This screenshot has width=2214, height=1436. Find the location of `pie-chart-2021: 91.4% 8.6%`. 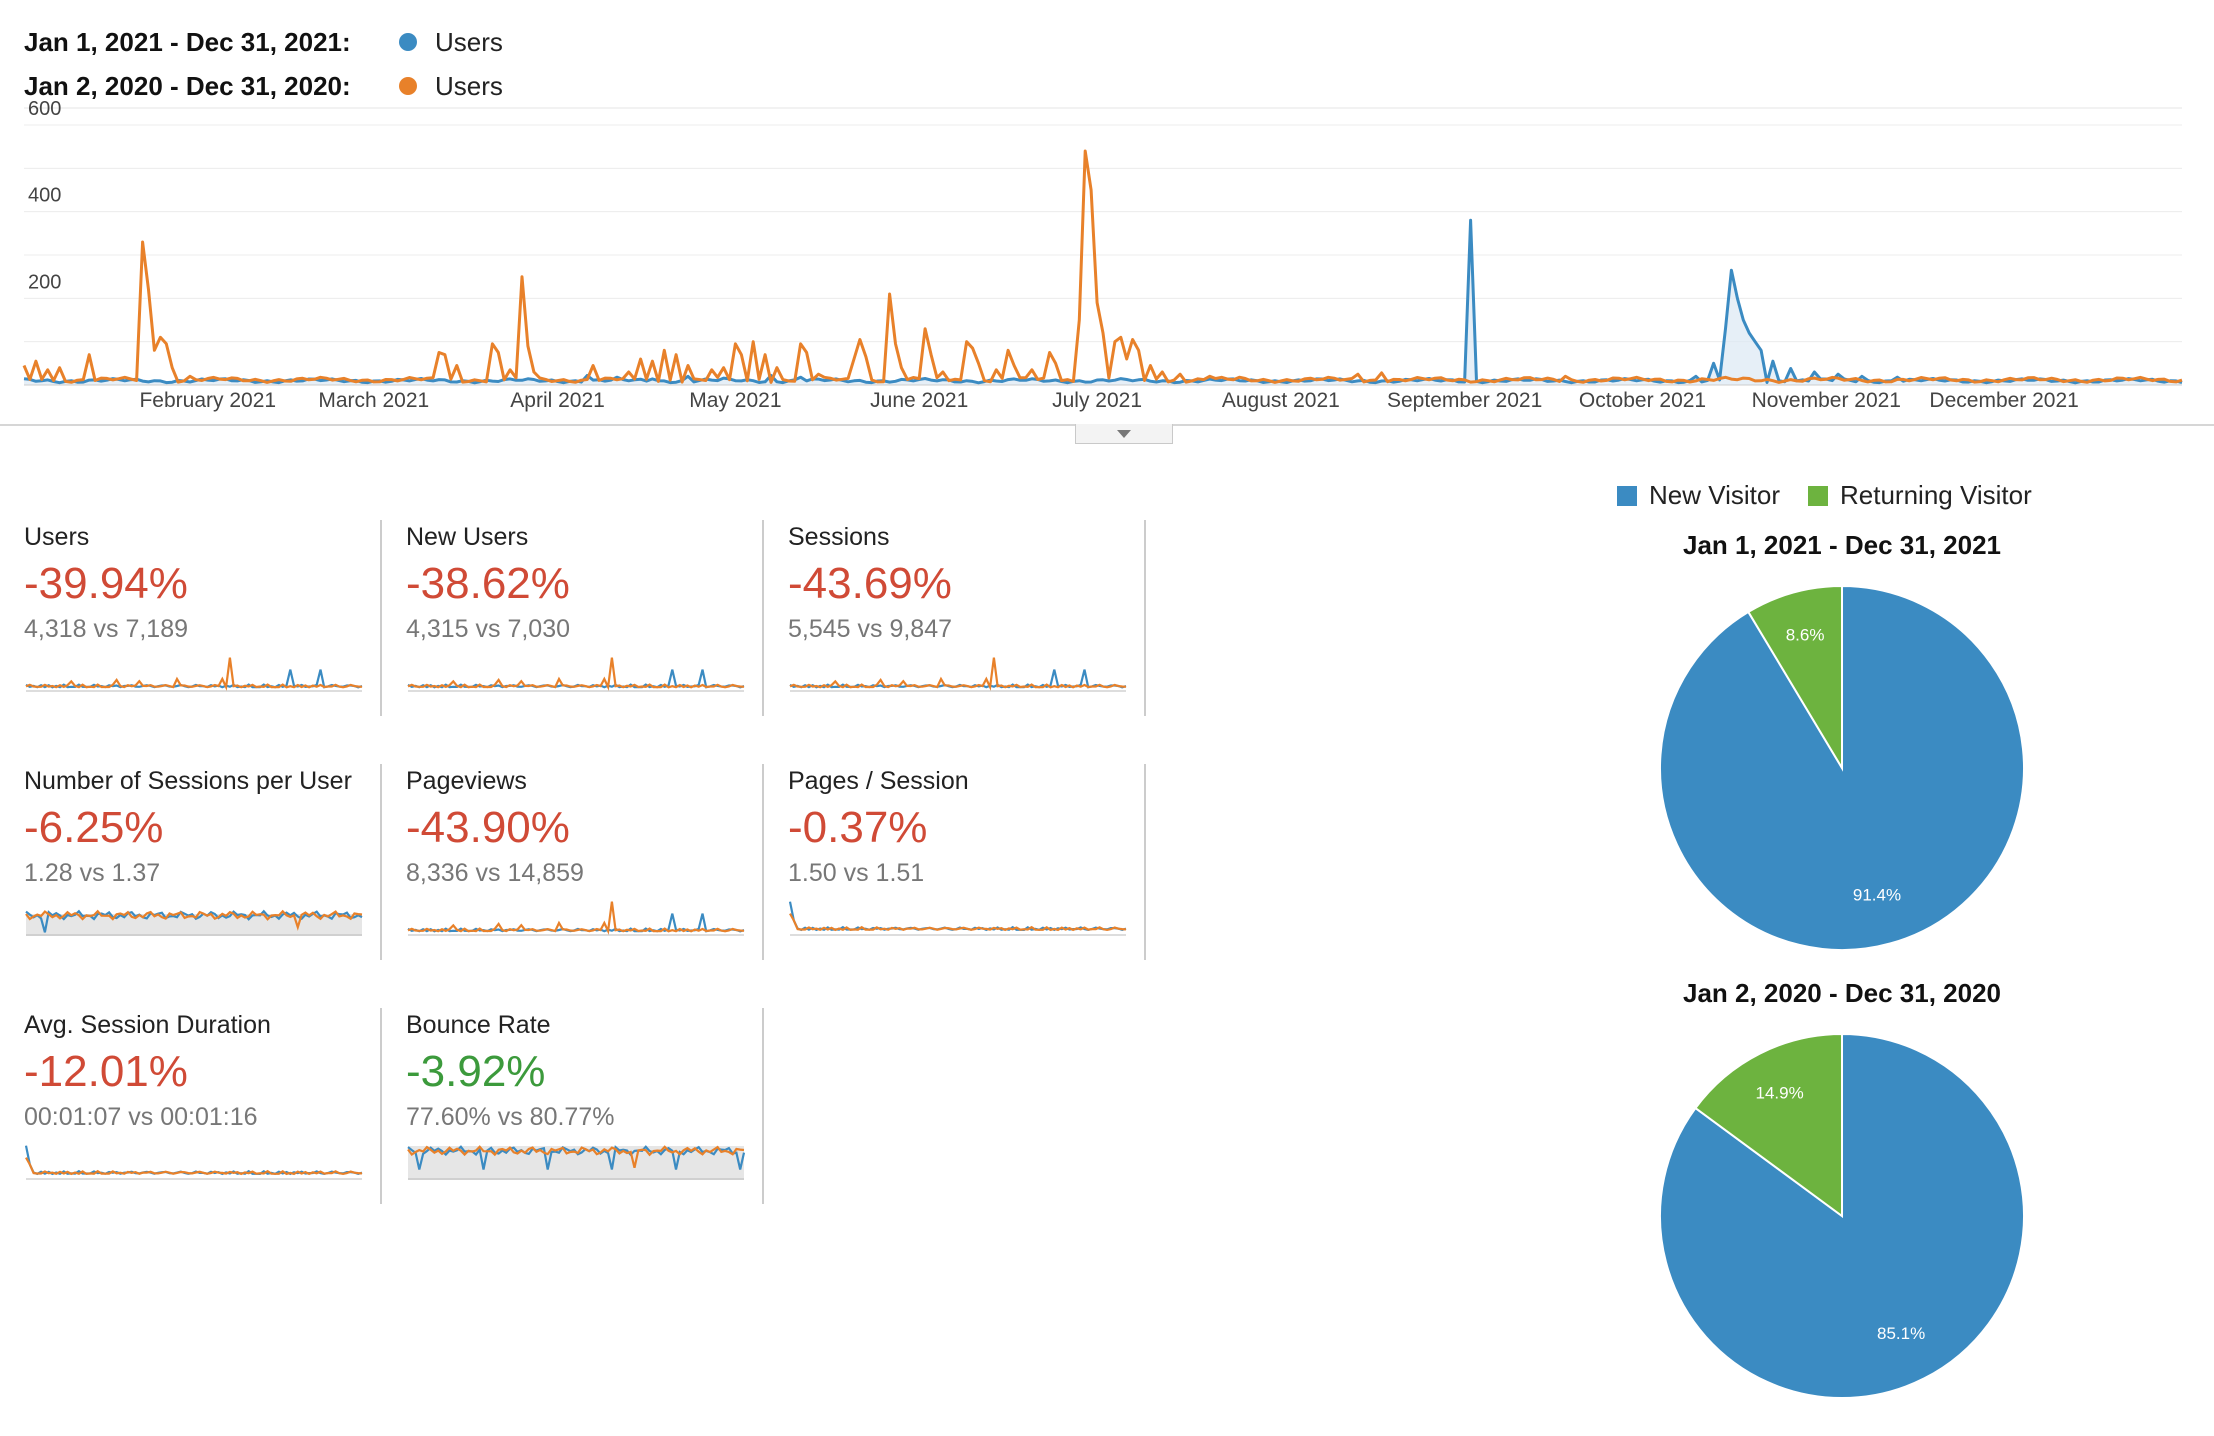

pie-chart-2021: 91.4% 8.6% is located at coordinates (1842, 768).